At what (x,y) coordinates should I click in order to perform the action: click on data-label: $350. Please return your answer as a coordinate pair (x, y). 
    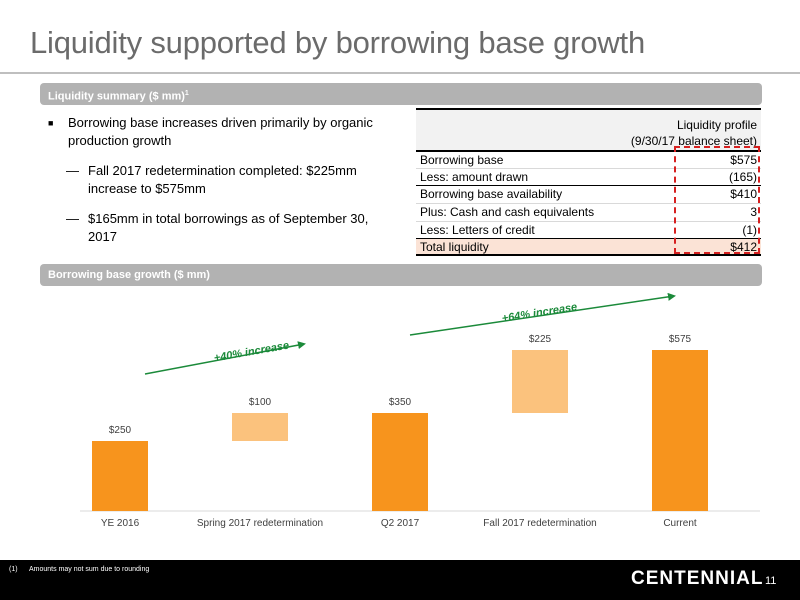
    Looking at the image, I should click on (400, 402).